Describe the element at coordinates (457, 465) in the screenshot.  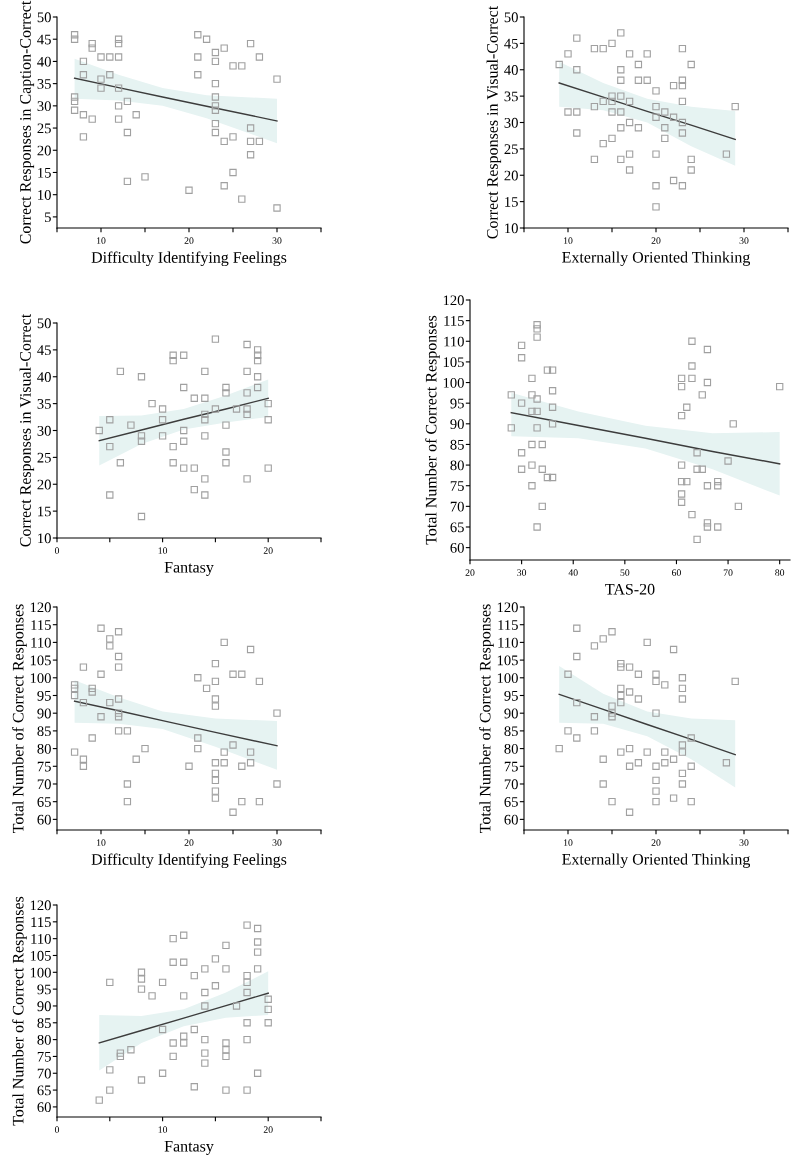
I see `y-tick-label: 80` at that location.